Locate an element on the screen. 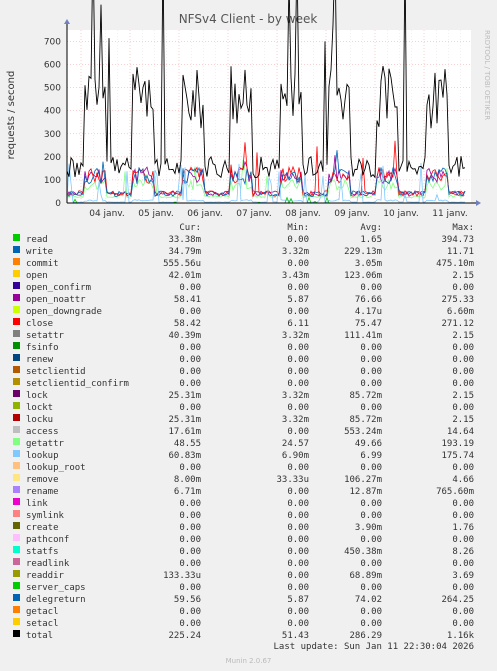  legend-cur: 60.83m is located at coordinates (184, 456).